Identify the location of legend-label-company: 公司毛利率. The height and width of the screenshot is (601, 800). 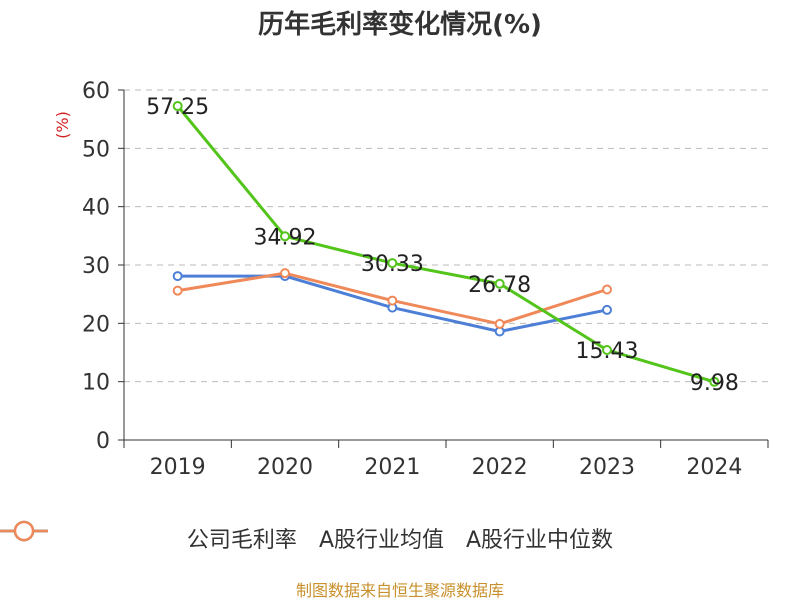
(241, 540).